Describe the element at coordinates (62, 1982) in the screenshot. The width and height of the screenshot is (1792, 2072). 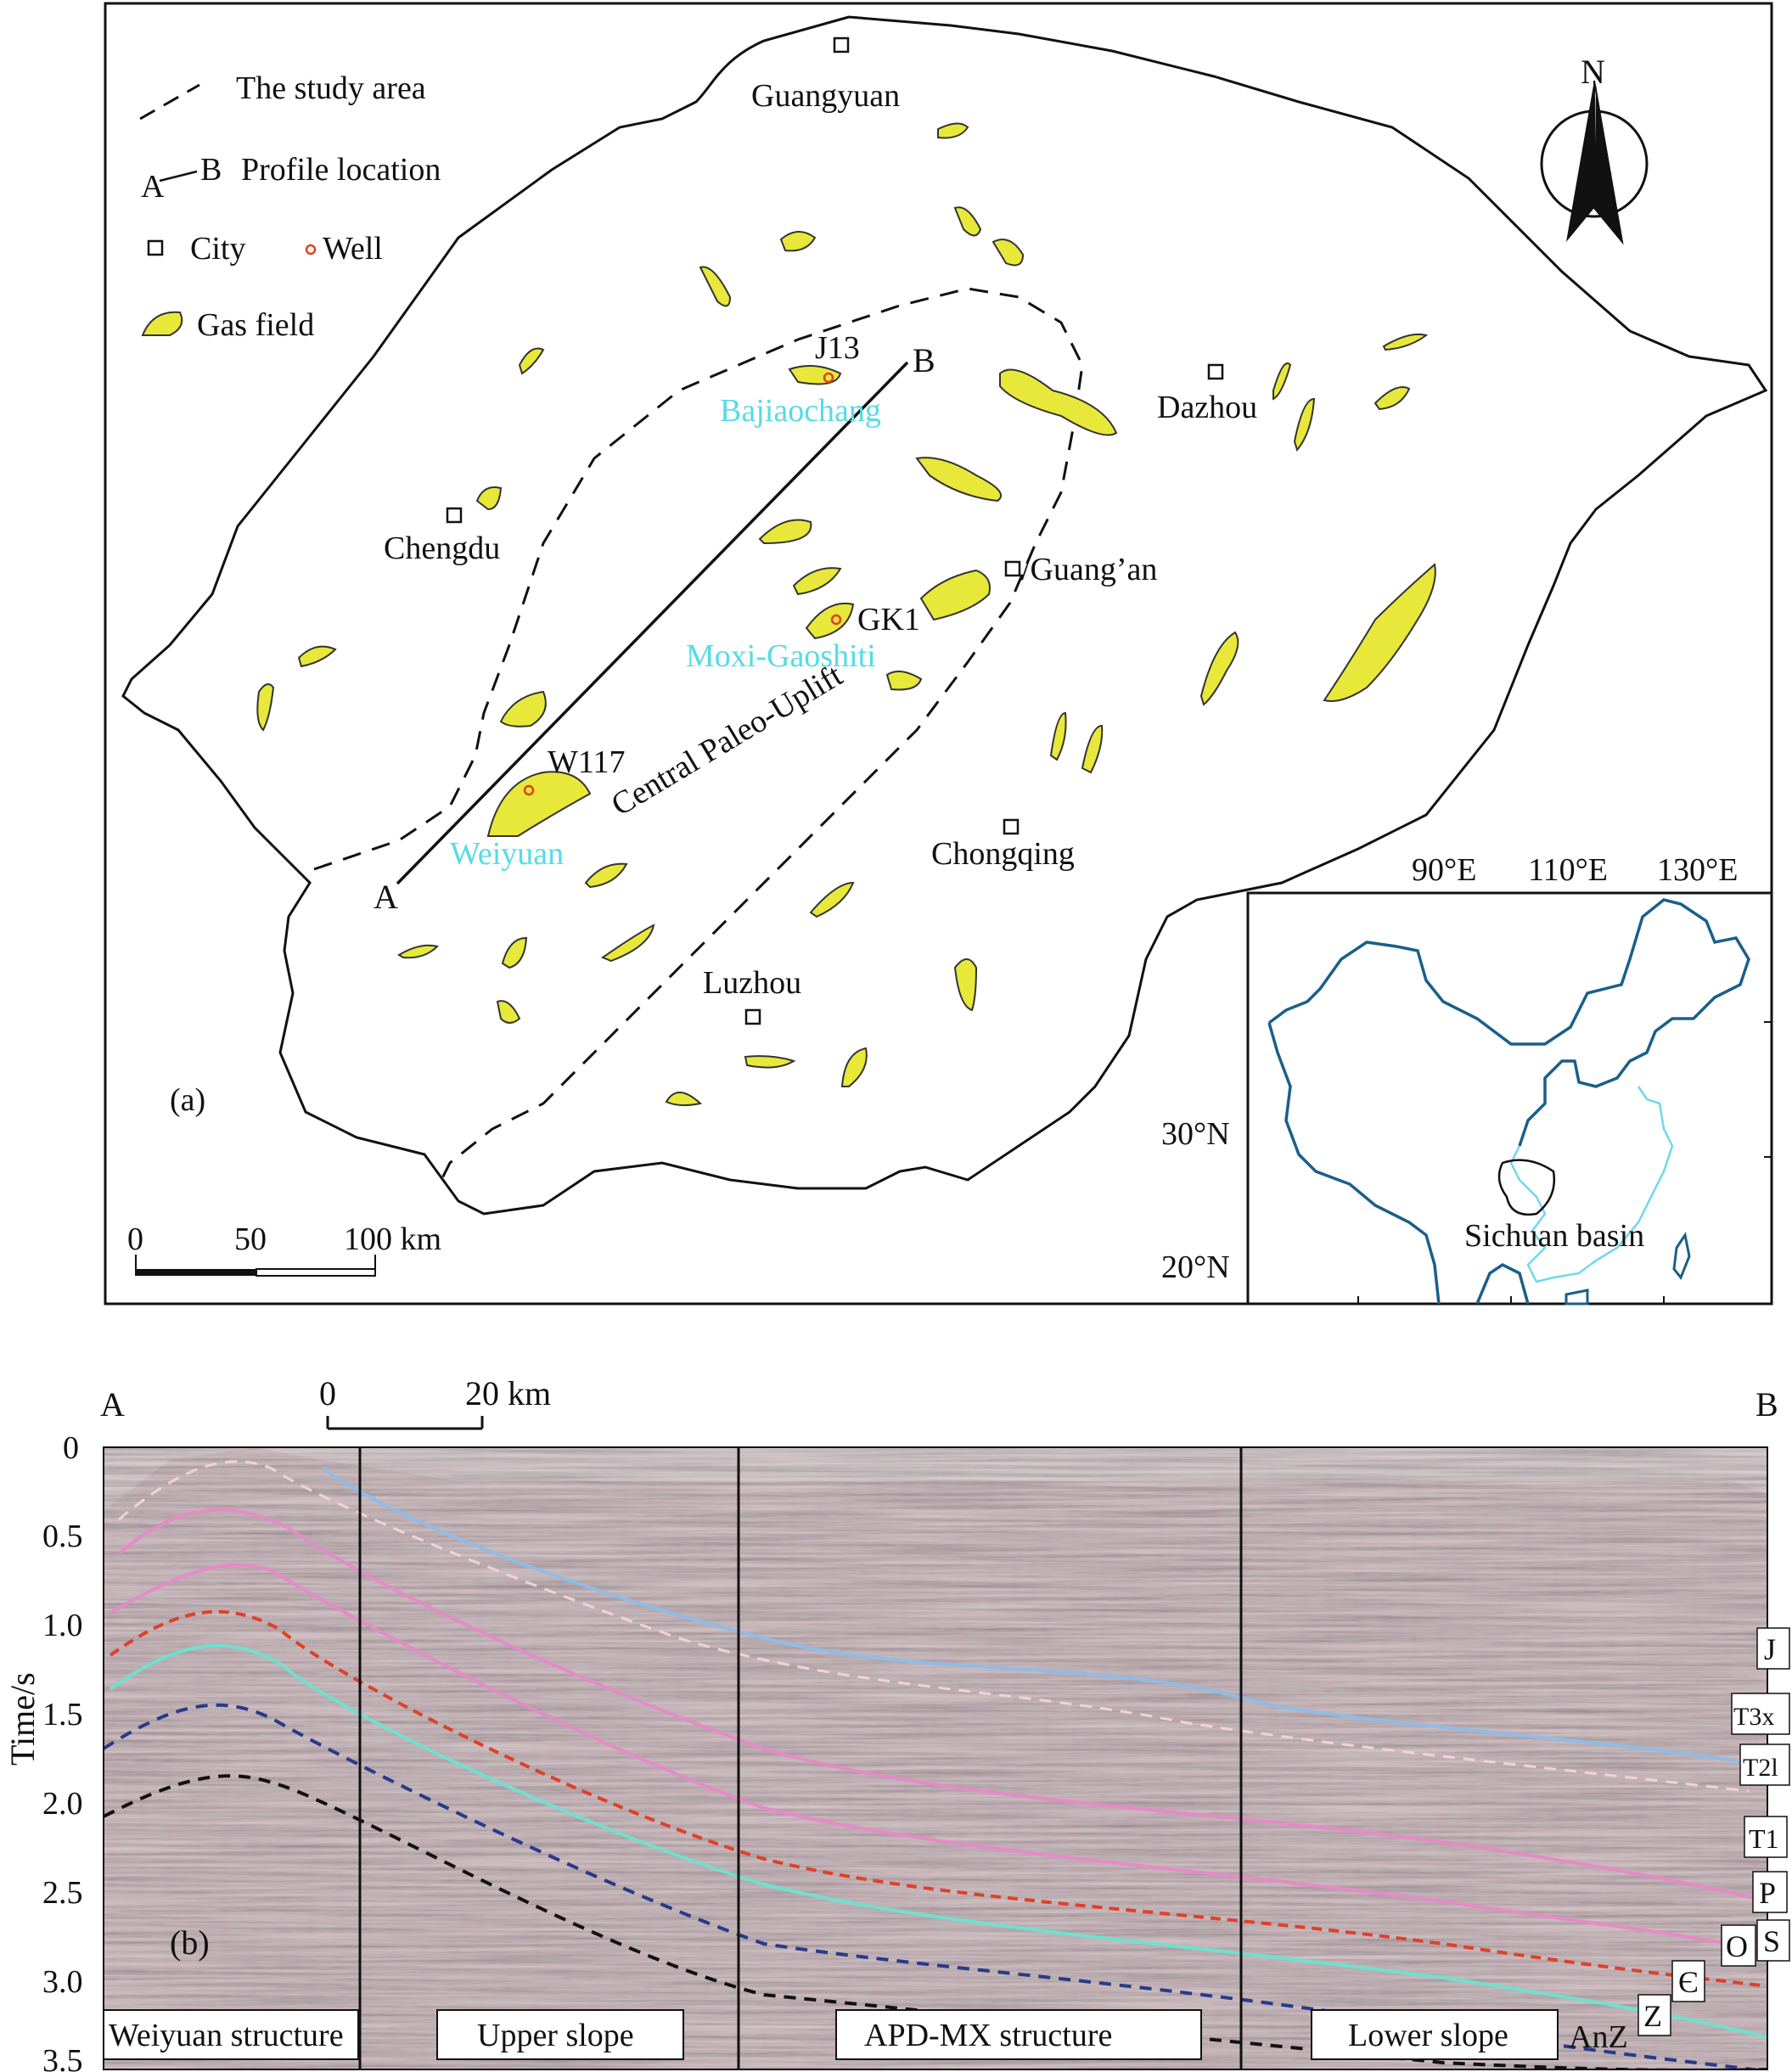
I see `y-tick: 3.0` at that location.